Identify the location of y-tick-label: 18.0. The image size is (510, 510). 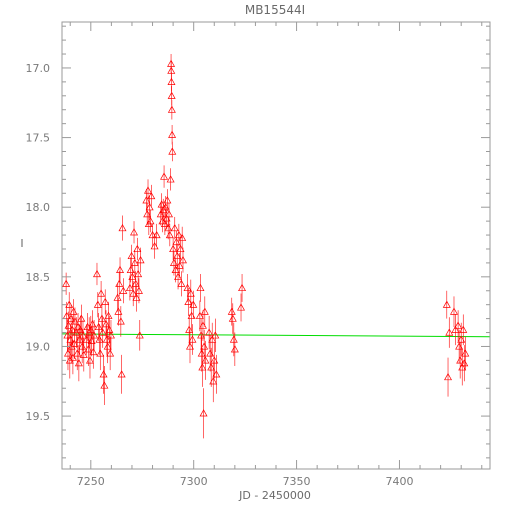
(38, 207).